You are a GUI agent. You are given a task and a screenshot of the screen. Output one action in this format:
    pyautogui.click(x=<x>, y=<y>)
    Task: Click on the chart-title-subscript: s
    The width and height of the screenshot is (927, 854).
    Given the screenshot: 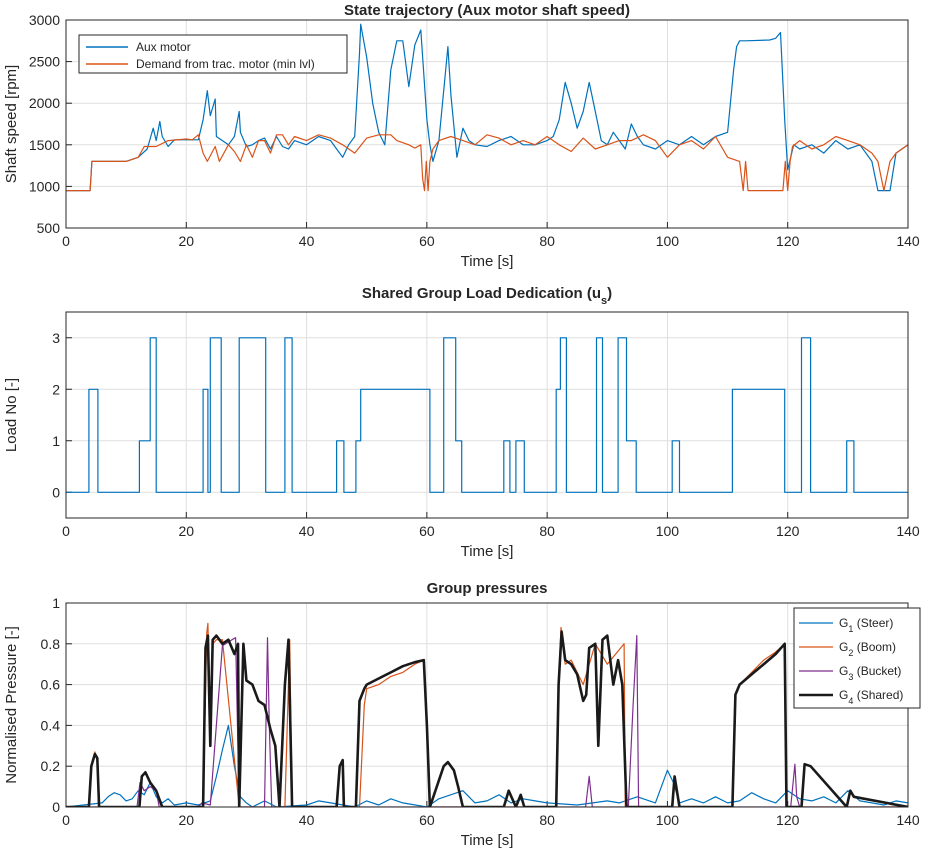 What is the action you would take?
    pyautogui.click(x=604, y=301)
    